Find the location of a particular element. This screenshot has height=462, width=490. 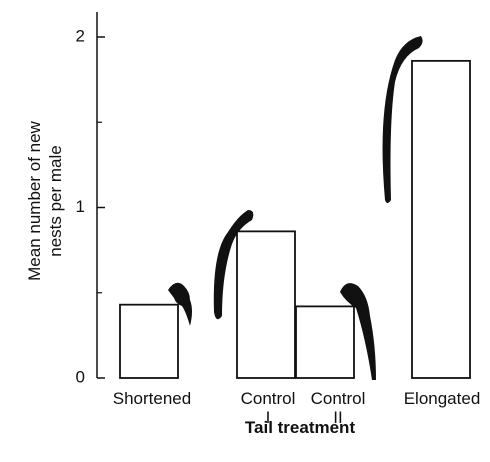

y-tick-label: 1 is located at coordinates (80, 206).